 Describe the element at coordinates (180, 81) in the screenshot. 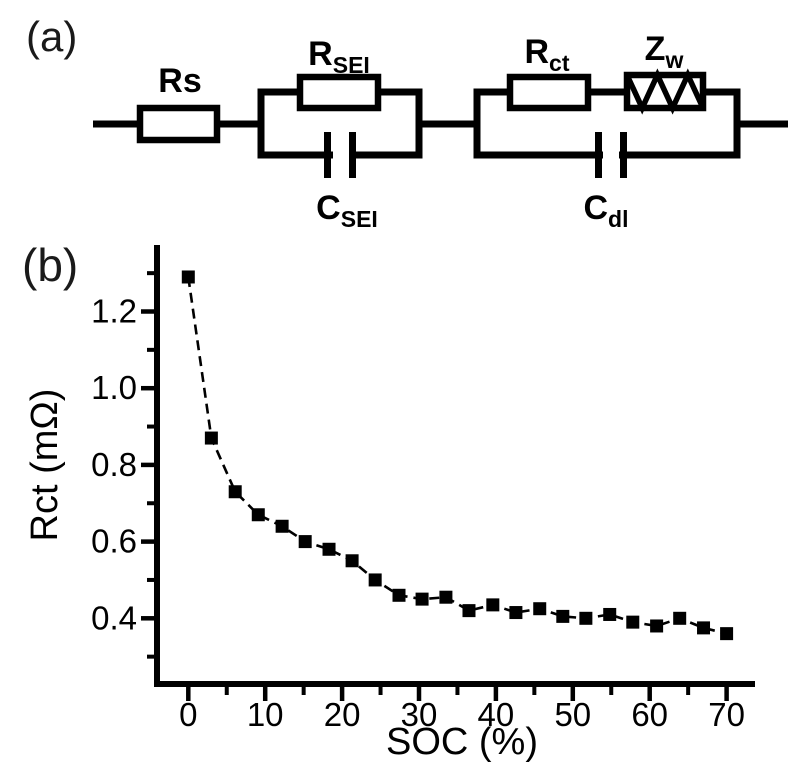

I see `rs-label: Rs` at that location.